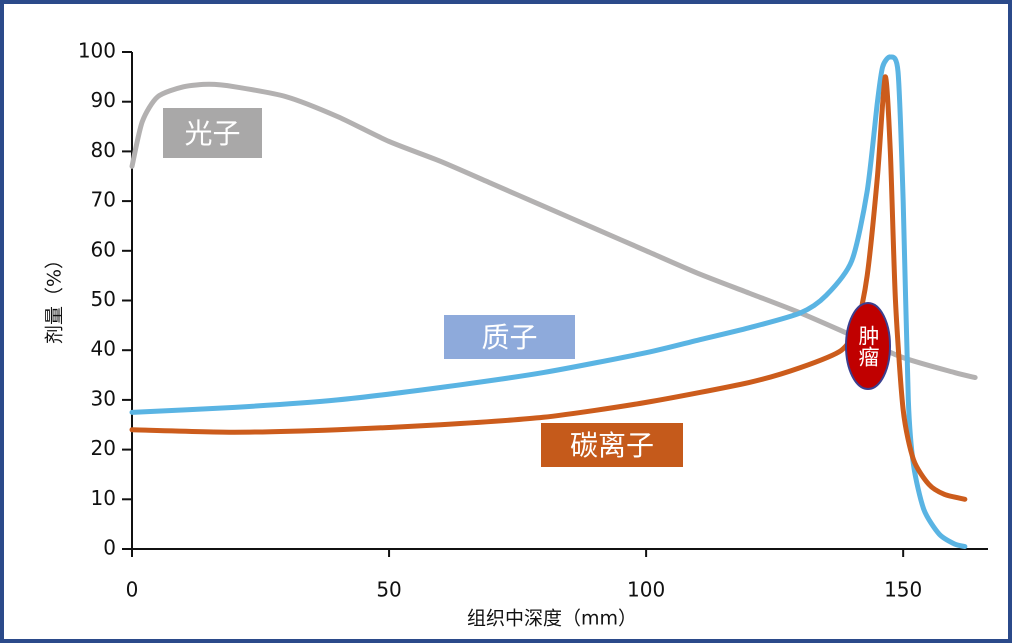 This screenshot has width=1012, height=643. What do you see at coordinates (103, 200) in the screenshot?
I see `y-tick-label: 70` at bounding box center [103, 200].